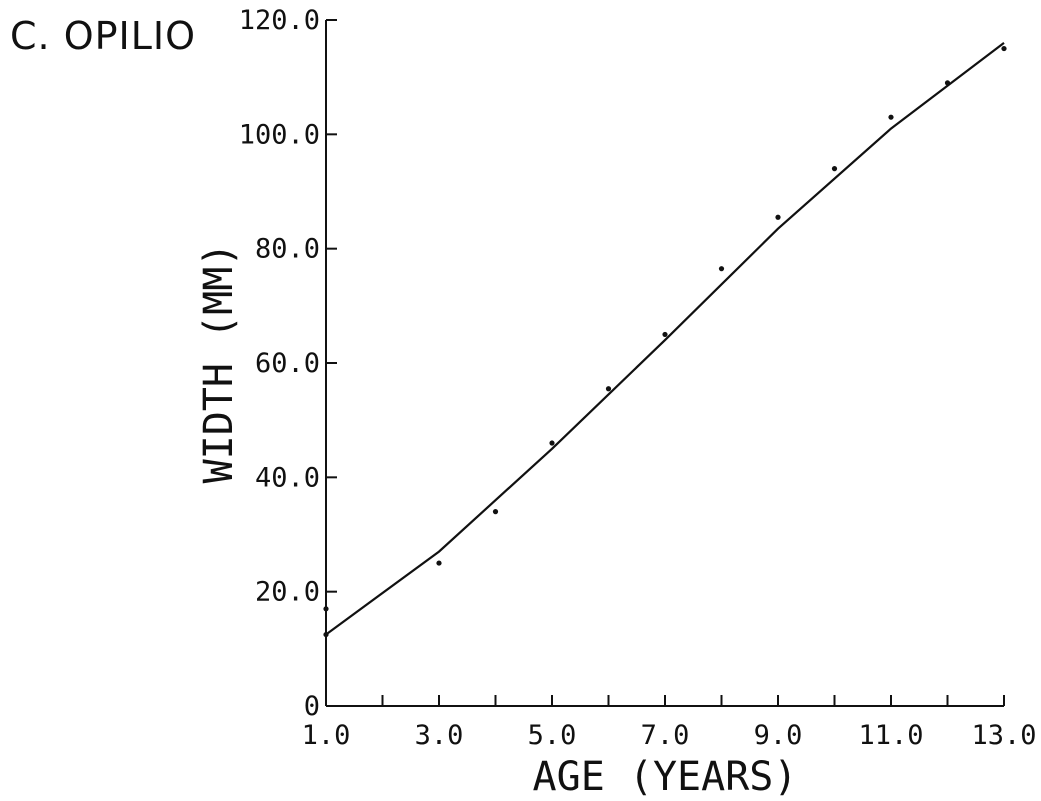  Describe the element at coordinates (665, 777) in the screenshot. I see `x-axis-label: AGE (YEARS)` at that location.